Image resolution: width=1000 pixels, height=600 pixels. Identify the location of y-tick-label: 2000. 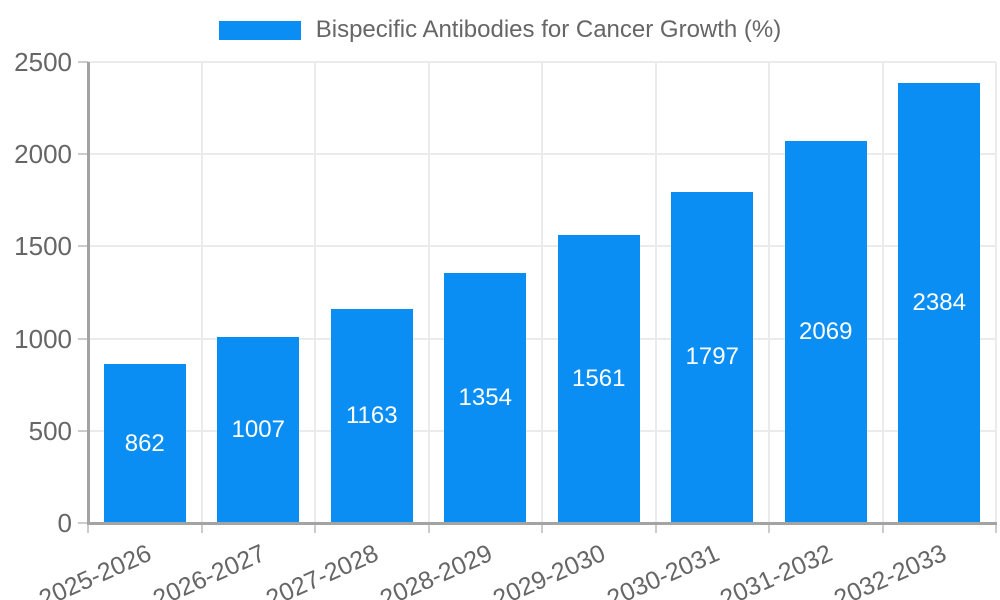
(43, 154).